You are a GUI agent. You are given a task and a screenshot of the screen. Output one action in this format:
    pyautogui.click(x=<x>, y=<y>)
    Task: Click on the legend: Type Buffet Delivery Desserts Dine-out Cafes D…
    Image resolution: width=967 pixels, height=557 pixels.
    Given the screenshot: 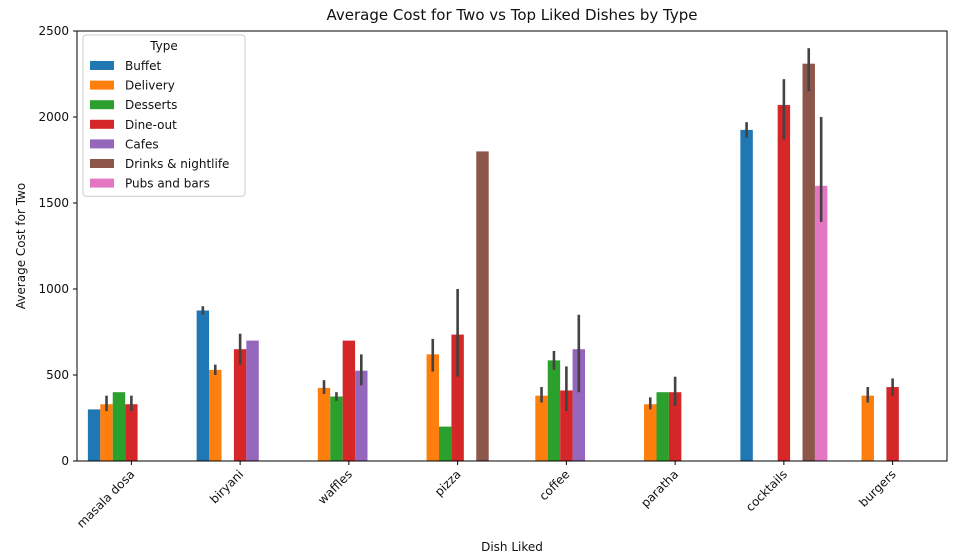 What is the action you would take?
    pyautogui.click(x=164, y=115)
    